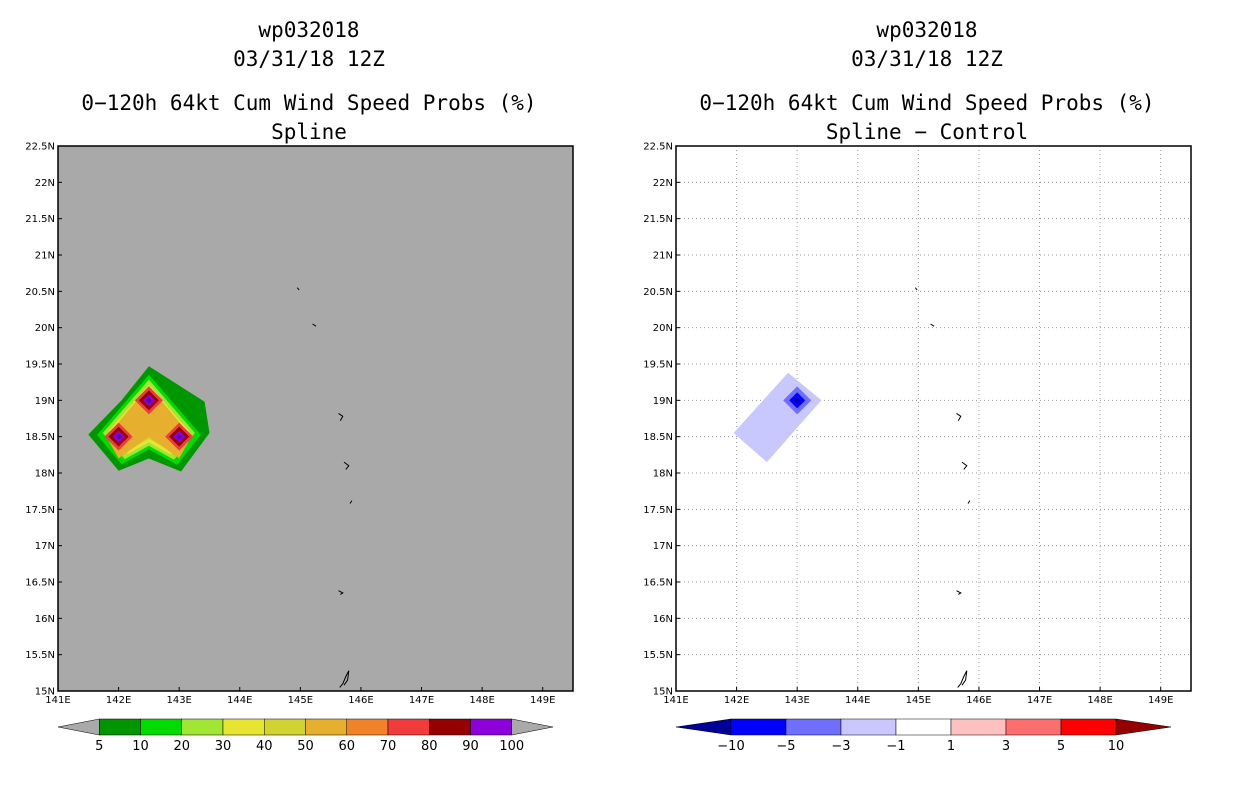 Image resolution: width=1236 pixels, height=800 pixels. I want to click on y-tick-label: 16.5N, so click(40, 583).